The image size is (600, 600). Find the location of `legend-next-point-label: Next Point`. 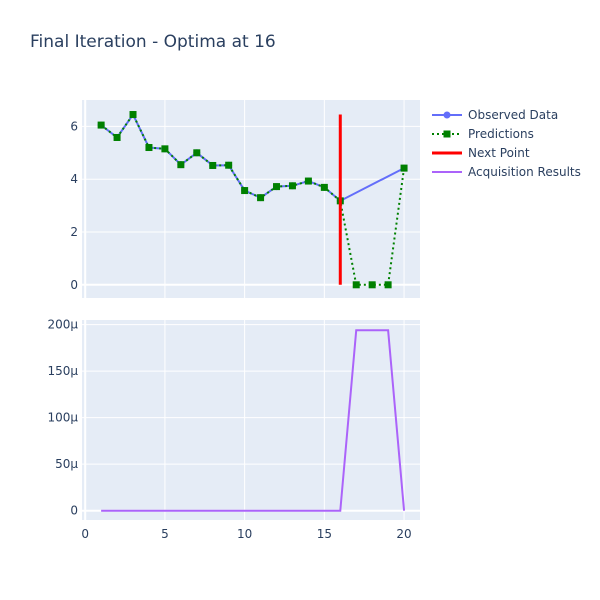

legend-next-point-label: Next Point is located at coordinates (499, 153).